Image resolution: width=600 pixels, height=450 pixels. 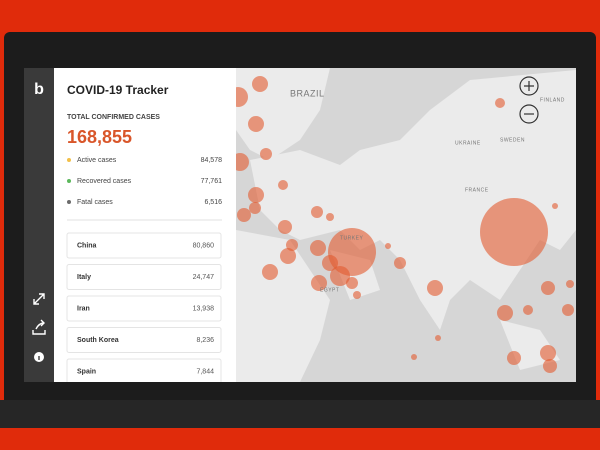 What do you see at coordinates (99, 137) in the screenshot?
I see `total-value: 168,855` at bounding box center [99, 137].